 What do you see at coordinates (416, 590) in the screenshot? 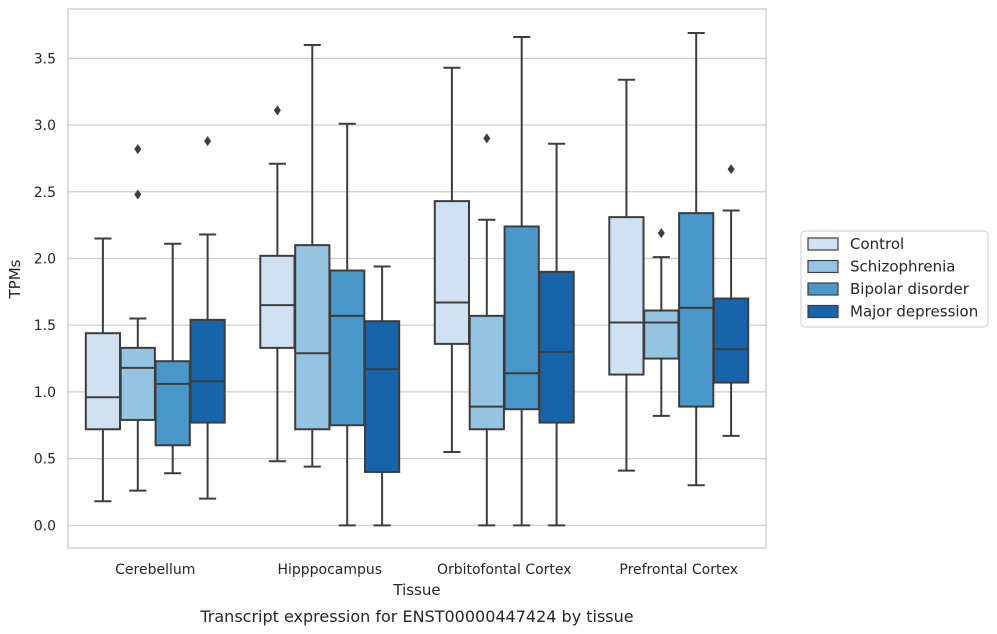
I see `x-axis-label: Tissue` at bounding box center [416, 590].